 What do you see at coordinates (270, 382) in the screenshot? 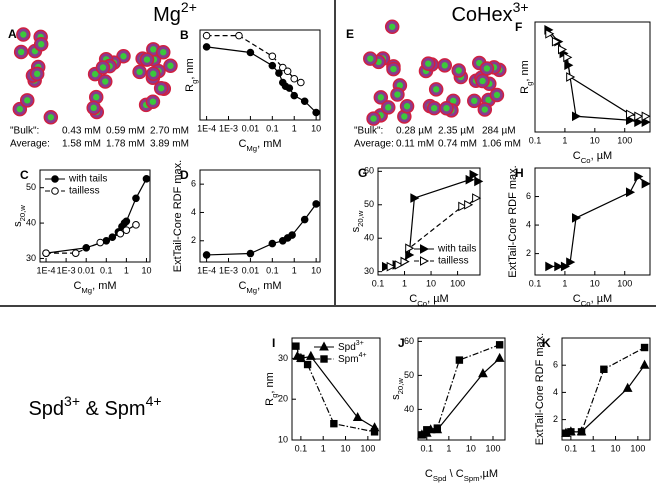
I see `text-part: , nm` at bounding box center [270, 382].